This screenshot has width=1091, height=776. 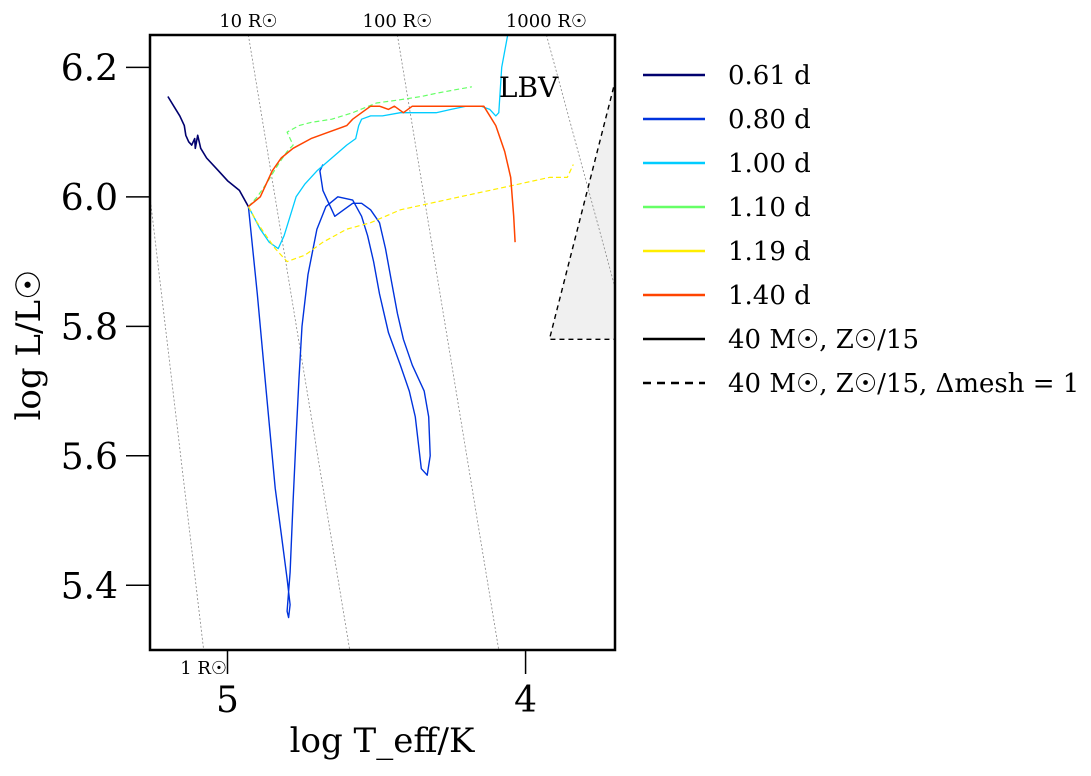 What do you see at coordinates (89, 68) in the screenshot?
I see `y-tick-label: 6.2` at bounding box center [89, 68].